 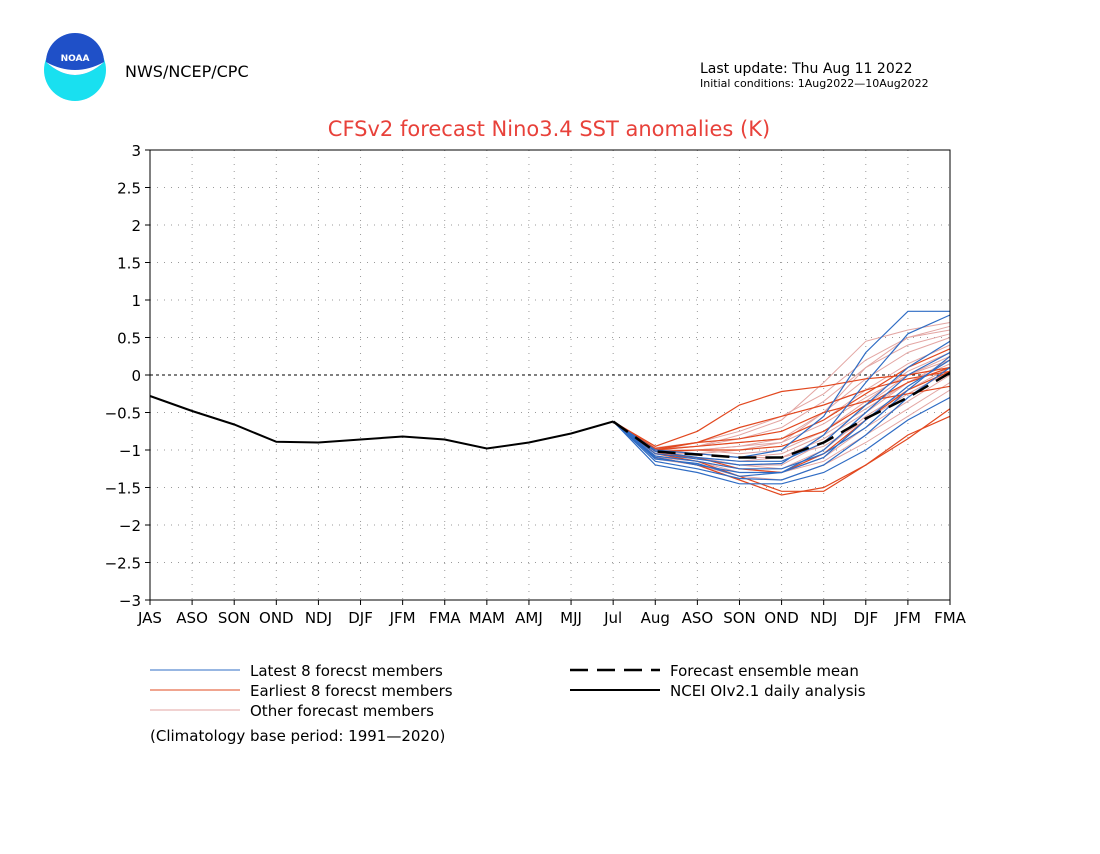 What do you see at coordinates (346, 671) in the screenshot?
I see `legend-label-latest: Latest 8 forecst members` at bounding box center [346, 671].